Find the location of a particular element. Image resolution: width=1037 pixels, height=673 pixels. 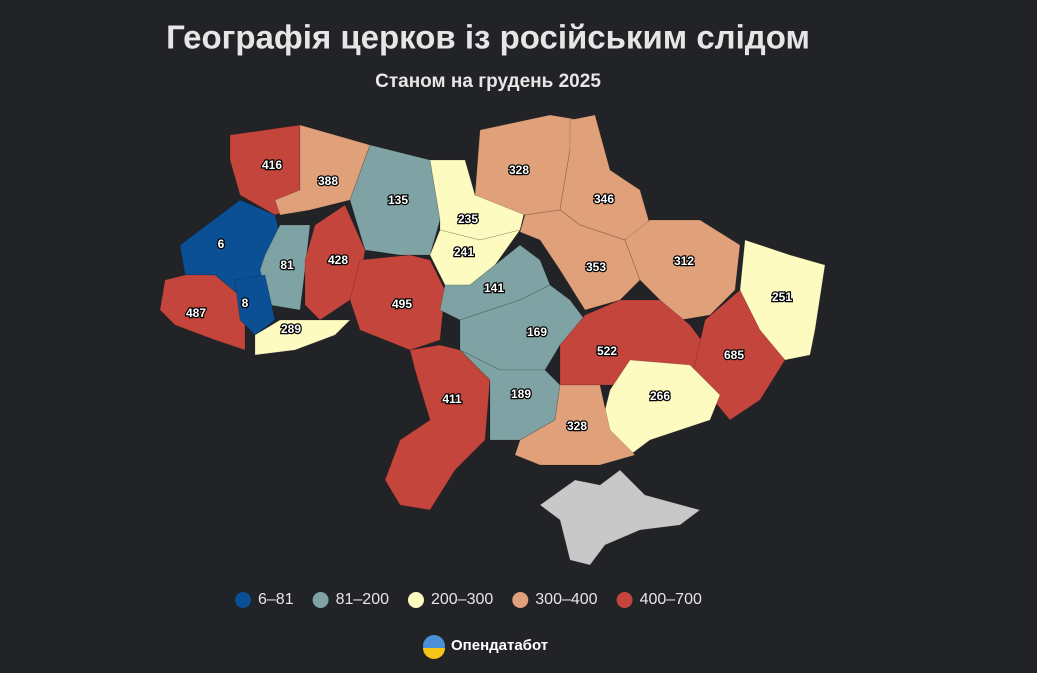

subtitle: Станом на грудень 2025 is located at coordinates (488, 81).